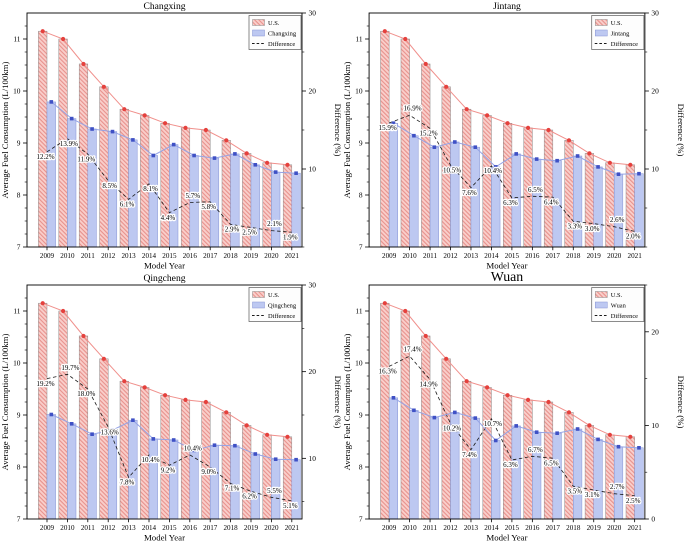 The width and height of the screenshot is (685, 544). Describe the element at coordinates (471, 528) in the screenshot. I see `svg-text: 2013` at that location.